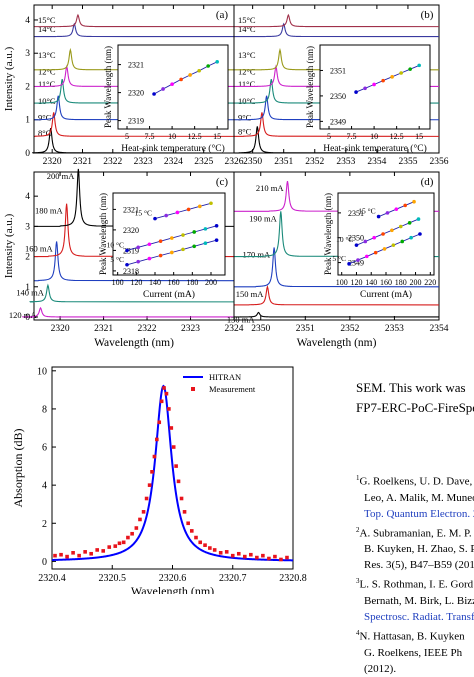  Describe the element at coordinates (356, 213) in the screenshot. I see `inset-y-tick-label: 2351` at that location.